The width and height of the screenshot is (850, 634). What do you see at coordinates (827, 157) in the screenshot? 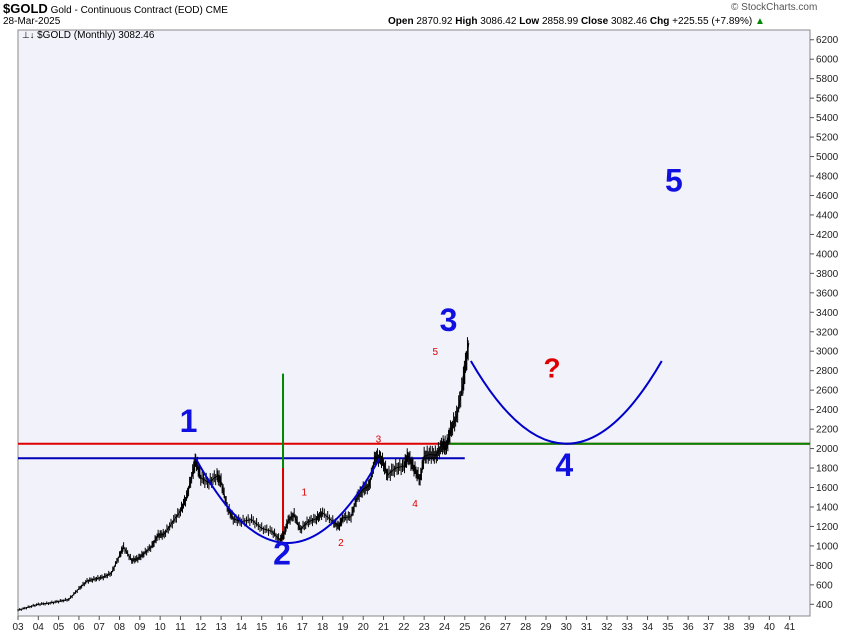
I see `y-tick-label: 5000` at bounding box center [827, 157].